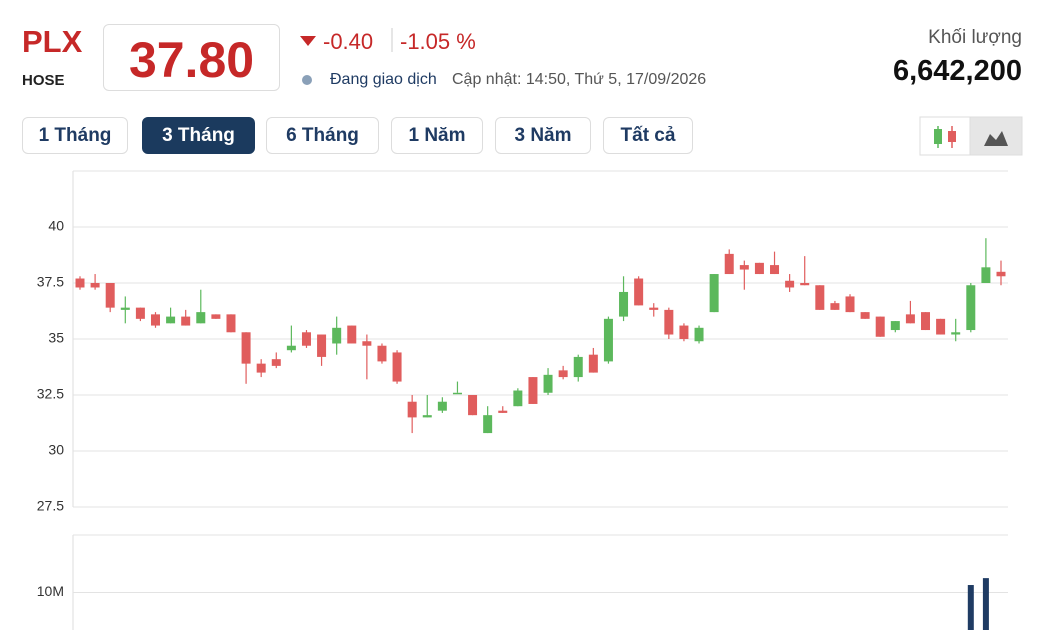  Describe the element at coordinates (56, 450) in the screenshot. I see `y-tick-label: 30` at that location.